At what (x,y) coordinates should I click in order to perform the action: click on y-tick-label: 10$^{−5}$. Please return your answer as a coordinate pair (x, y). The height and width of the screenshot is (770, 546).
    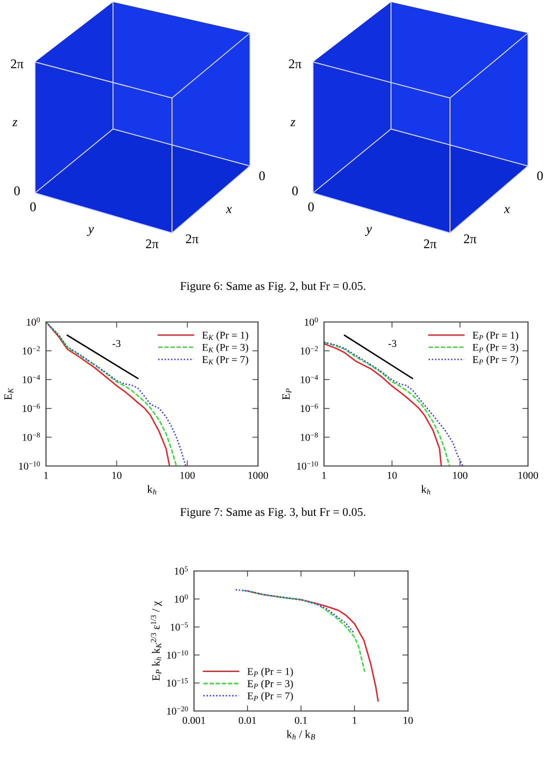
    Looking at the image, I should click on (179, 626).